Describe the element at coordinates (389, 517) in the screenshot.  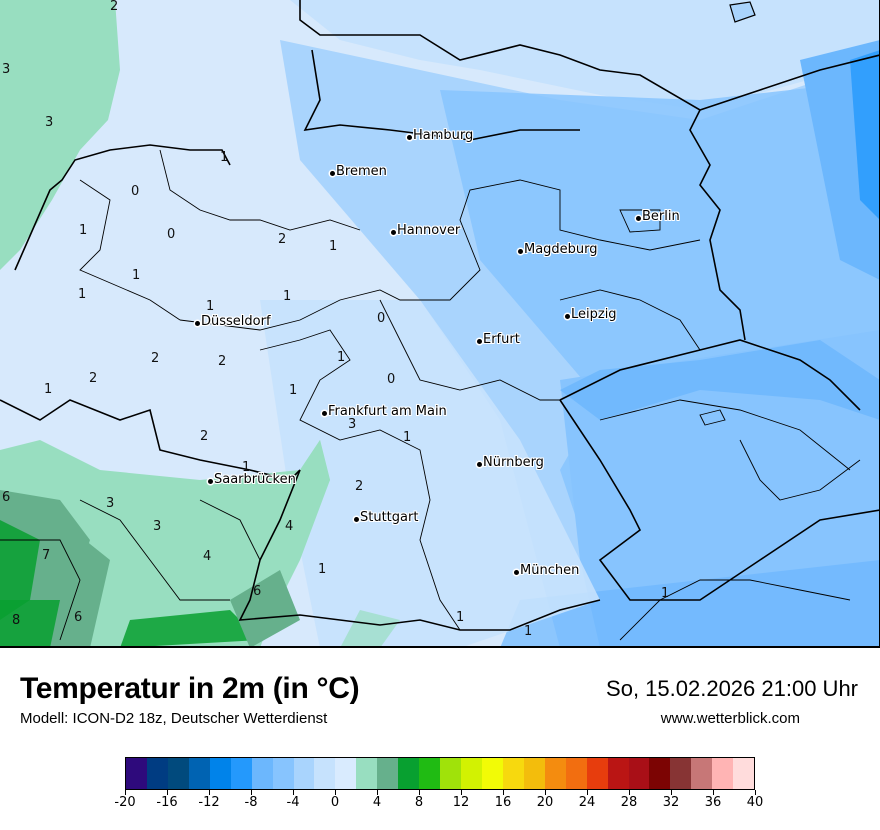
I see `city-name: Stuttgart` at that location.